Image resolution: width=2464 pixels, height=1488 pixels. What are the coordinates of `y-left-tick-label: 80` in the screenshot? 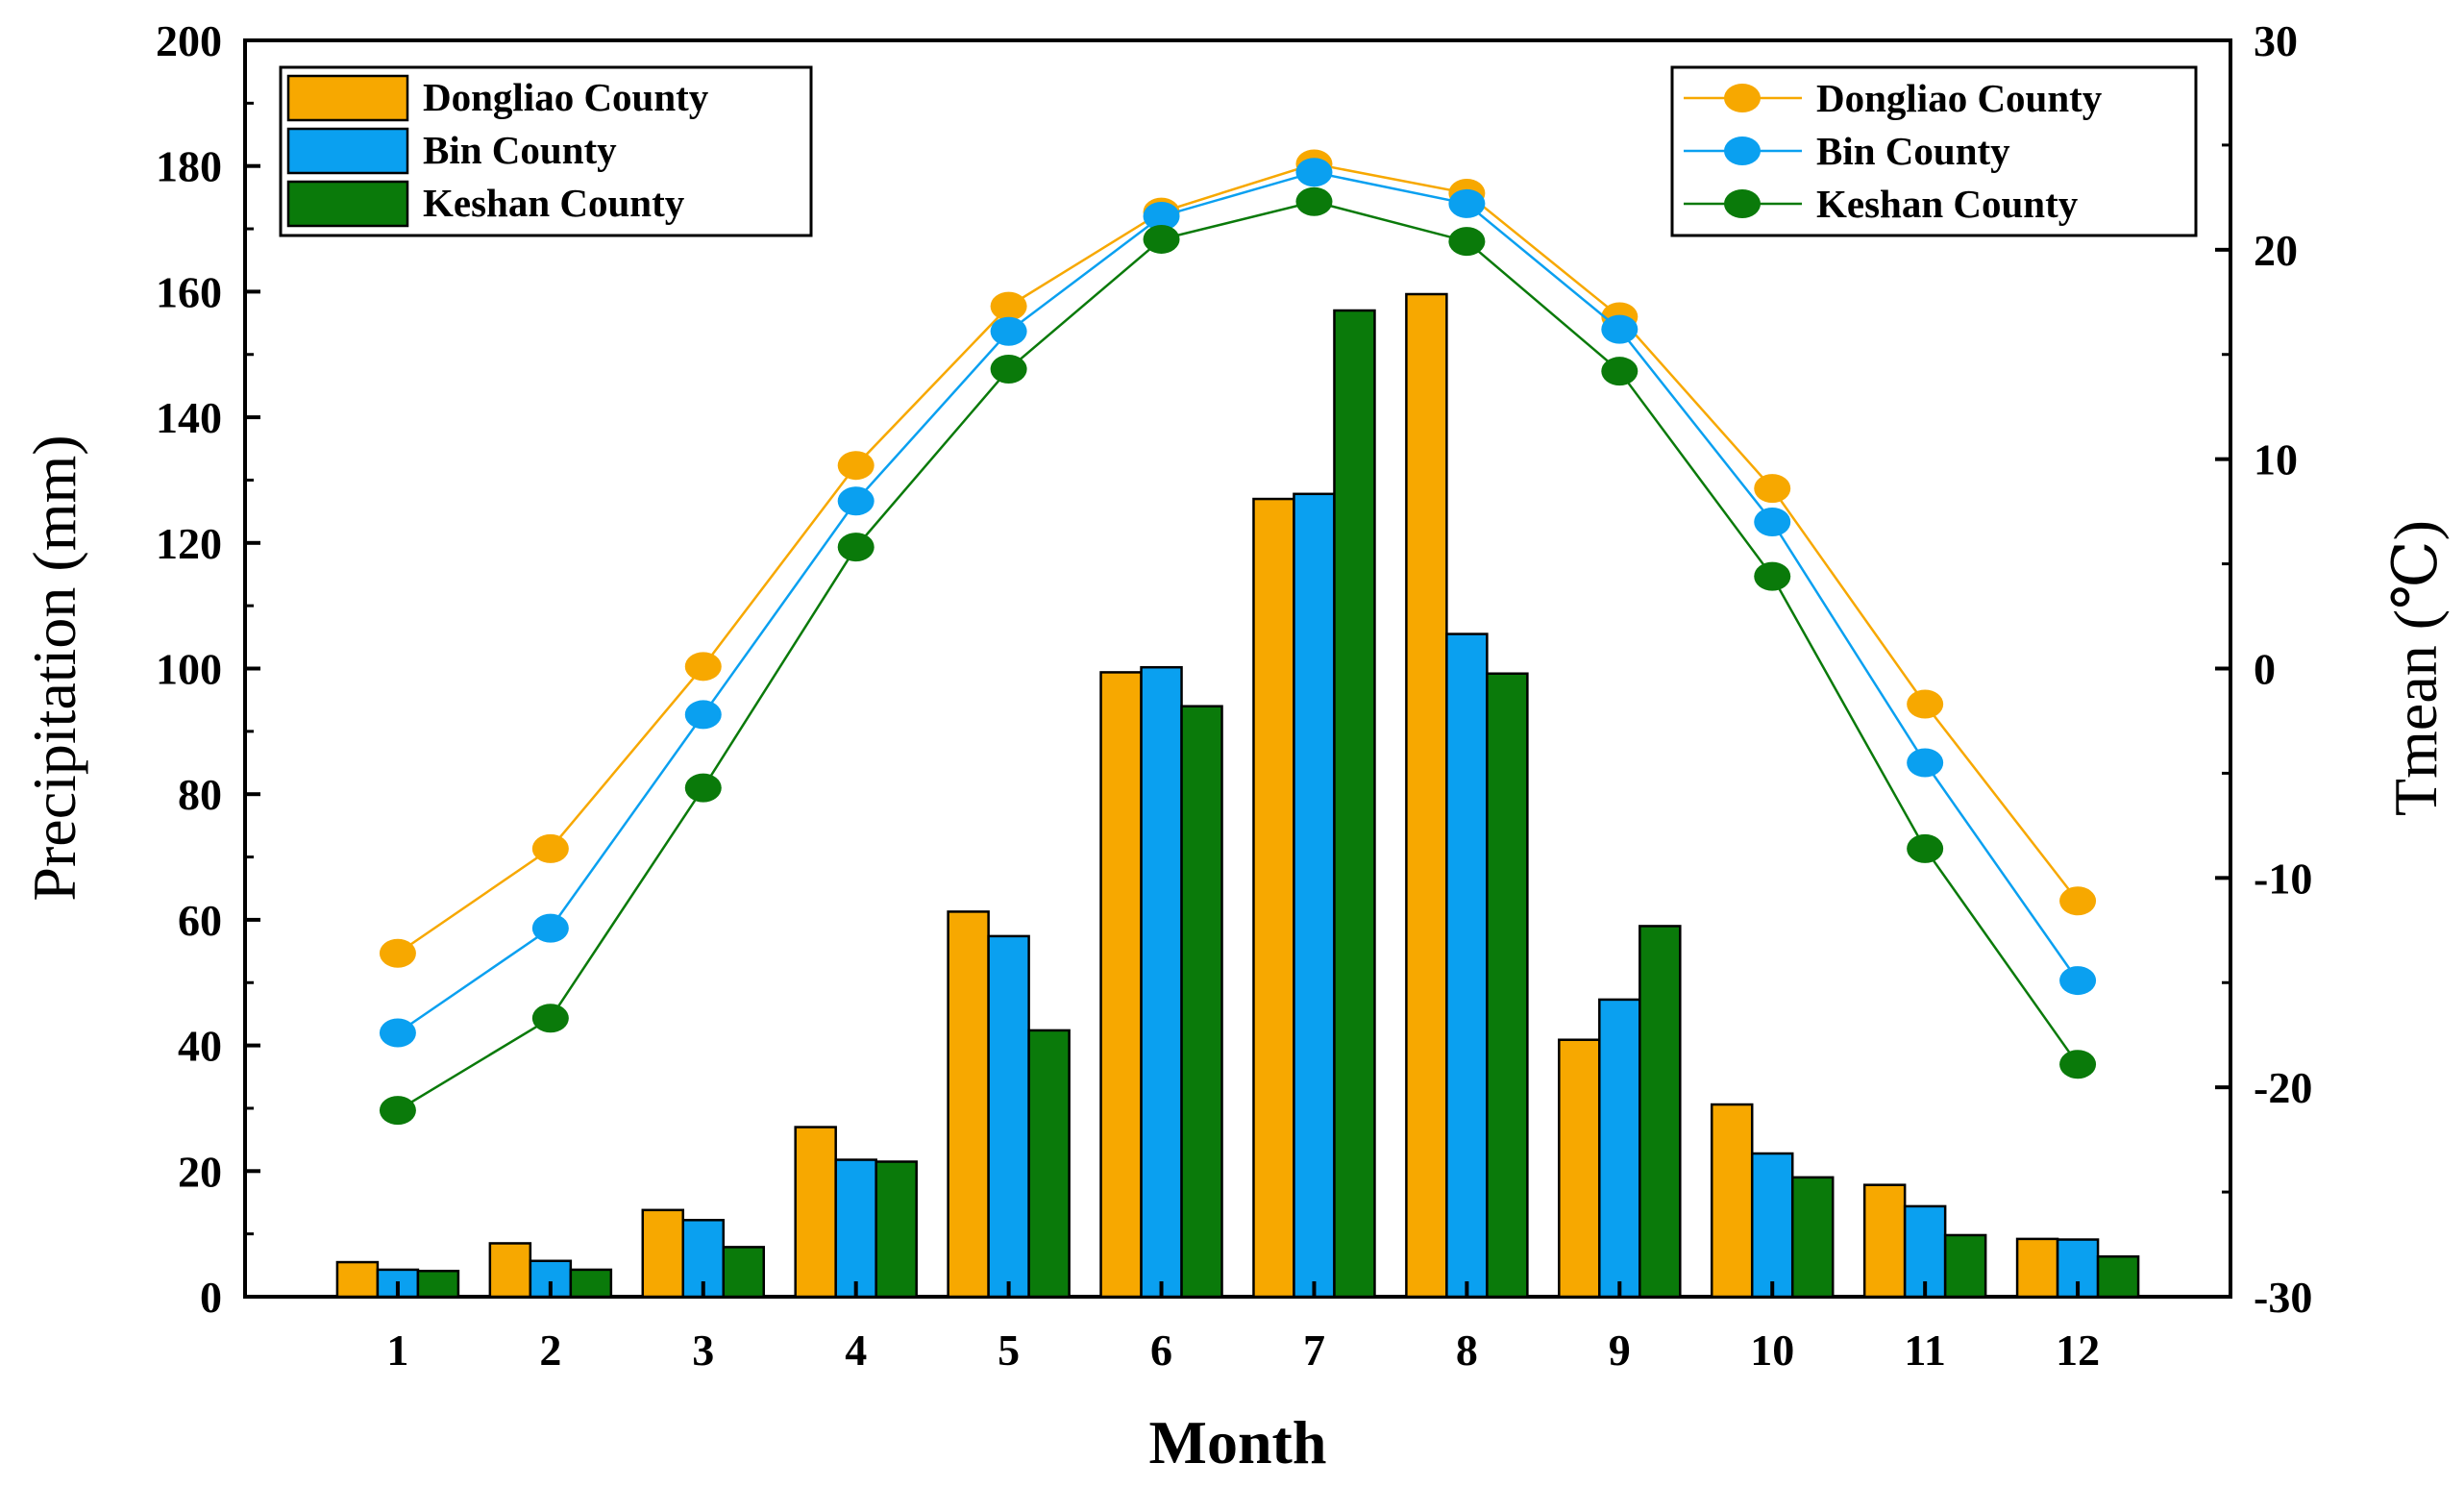 It's located at (200, 794).